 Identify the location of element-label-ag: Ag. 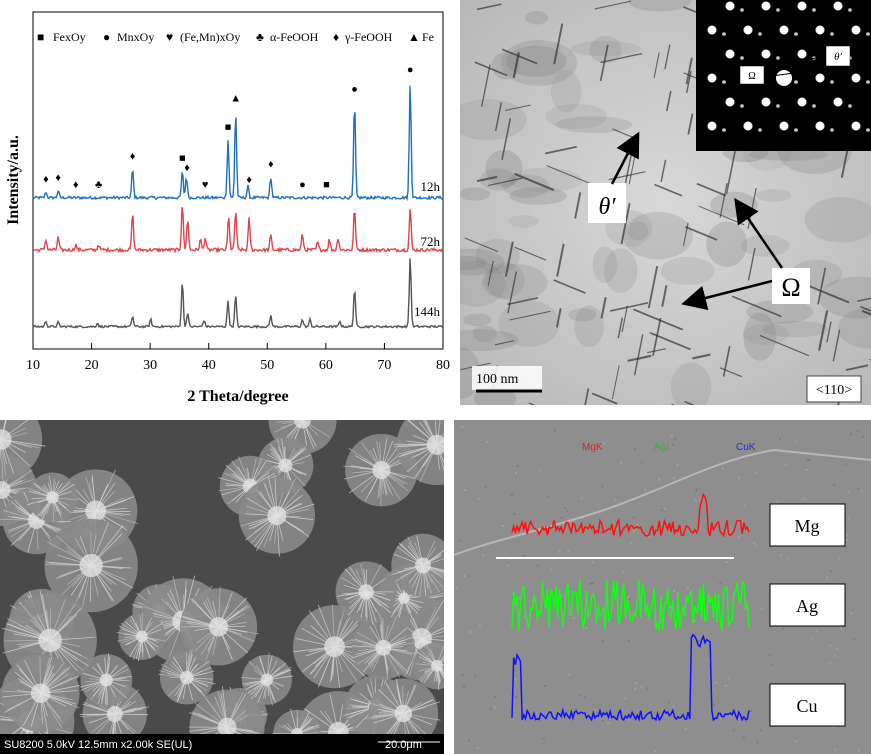
(807, 606).